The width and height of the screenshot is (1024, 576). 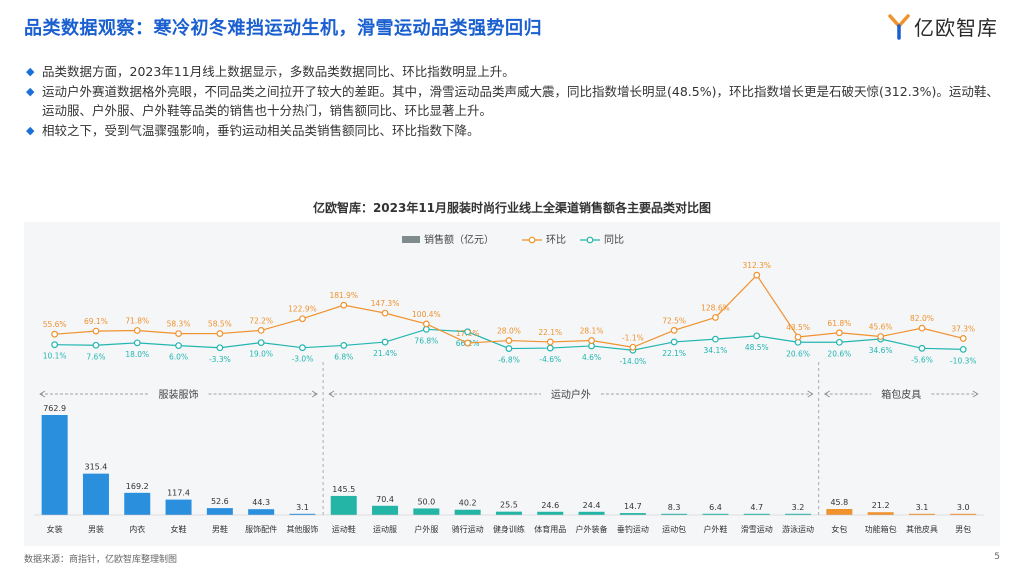 I want to click on mom-label: 71.8%, so click(x=137, y=320).